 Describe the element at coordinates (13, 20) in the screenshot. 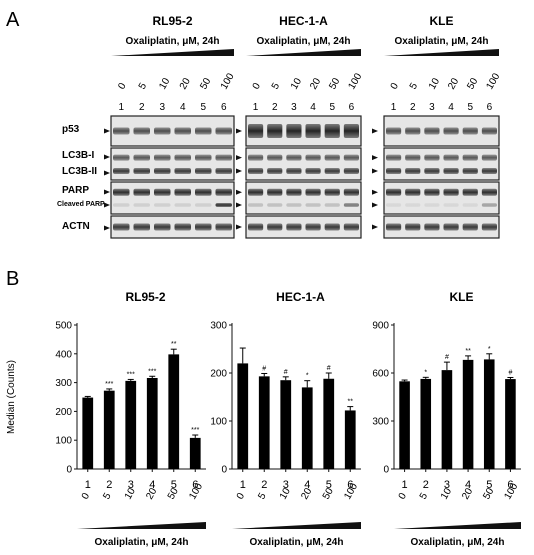

I see `panel-a-label: A` at that location.